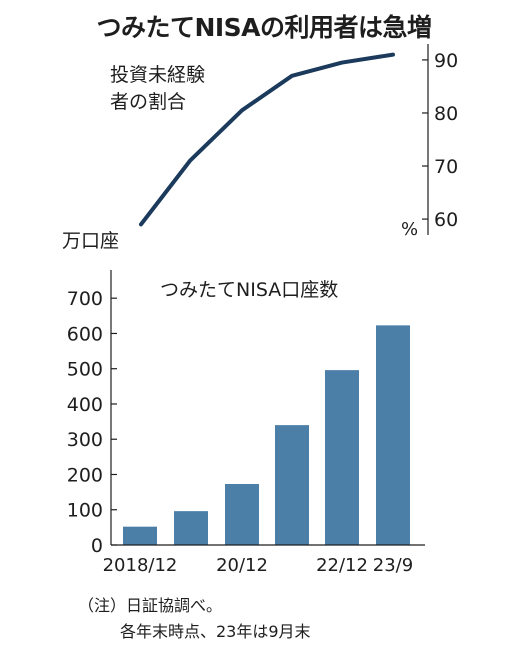  I want to click on chart-title: つみたてNISAの利用者は急増, so click(264, 27).